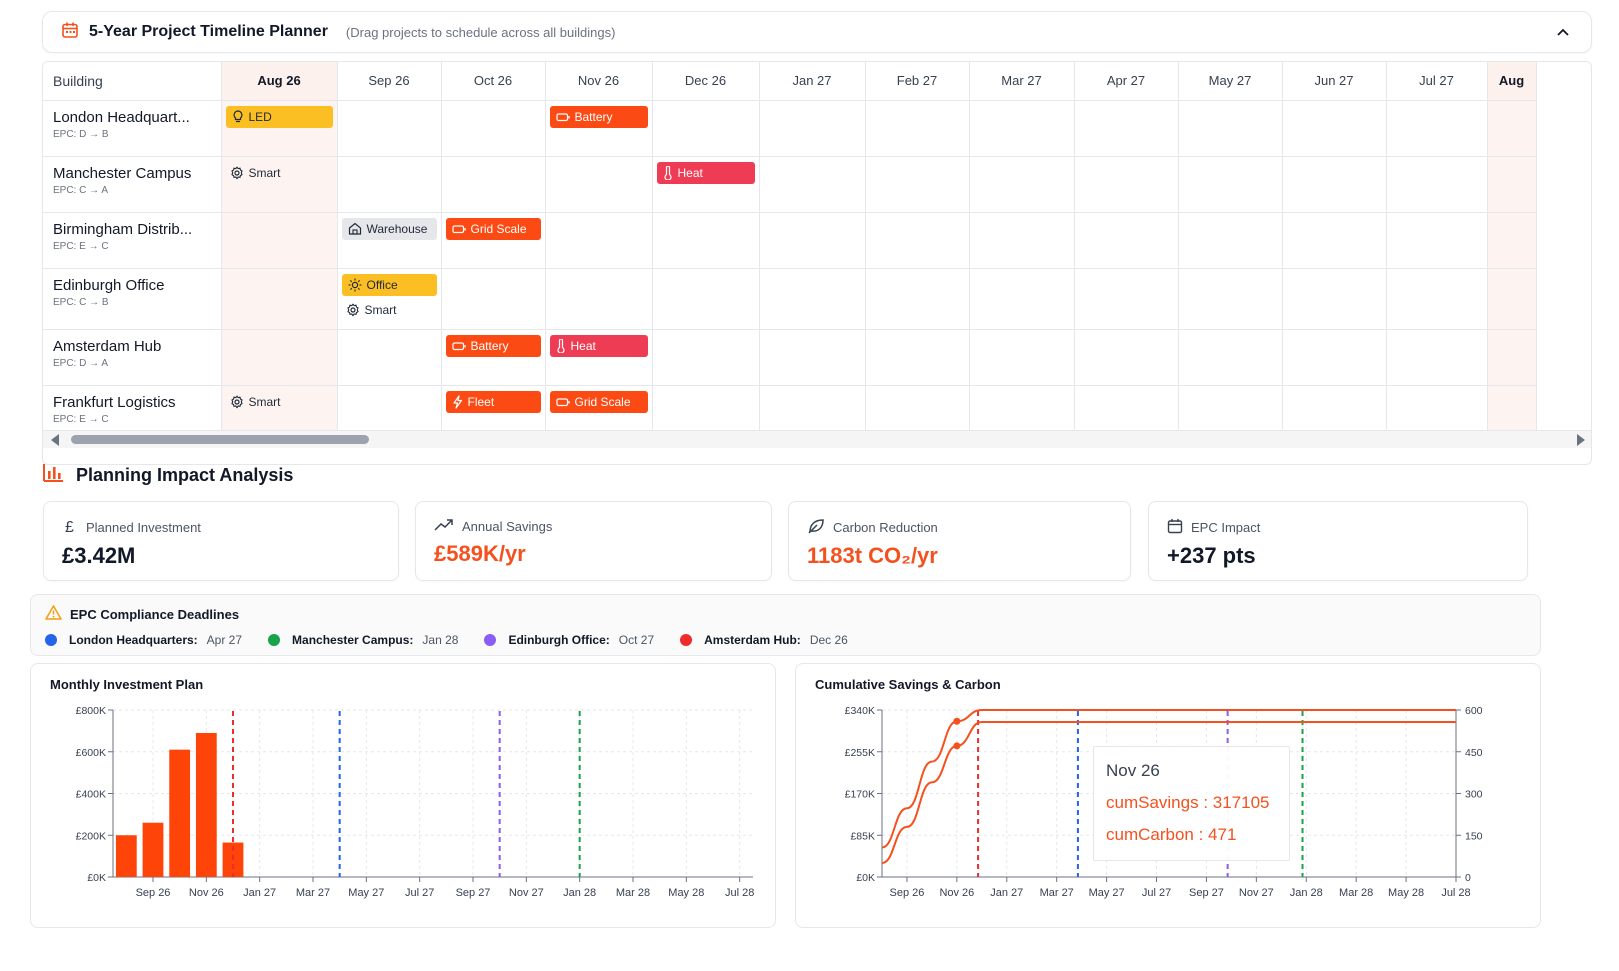 This screenshot has width=1619, height=971. What do you see at coordinates (1581, 440) in the screenshot?
I see `scroll-right-arrow-icon` at bounding box center [1581, 440].